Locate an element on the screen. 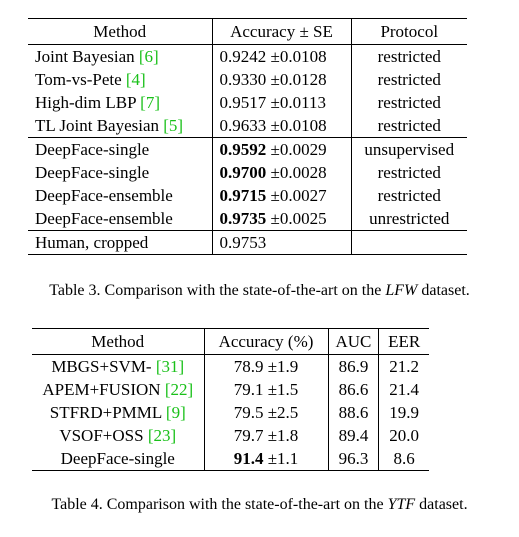 This screenshot has height=537, width=519. method-name: High-dim LBP is located at coordinates (85, 102).